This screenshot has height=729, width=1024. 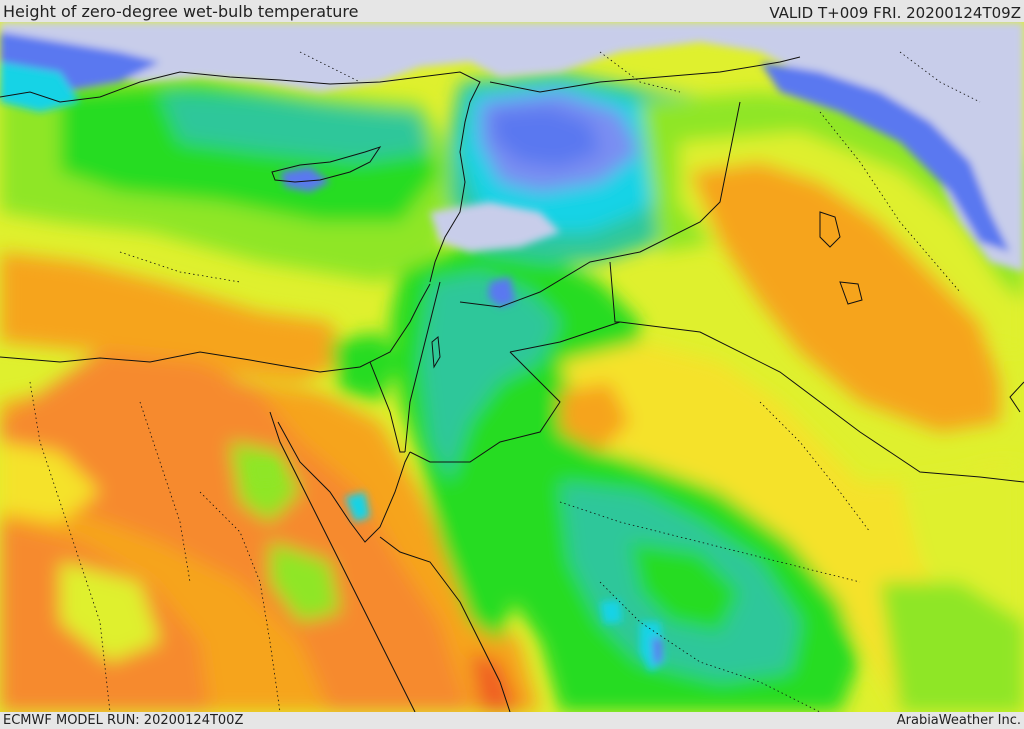 What do you see at coordinates (123, 720) in the screenshot?
I see `model-run-label: ECMWF MODEL RUN: 20200124T00Z` at bounding box center [123, 720].